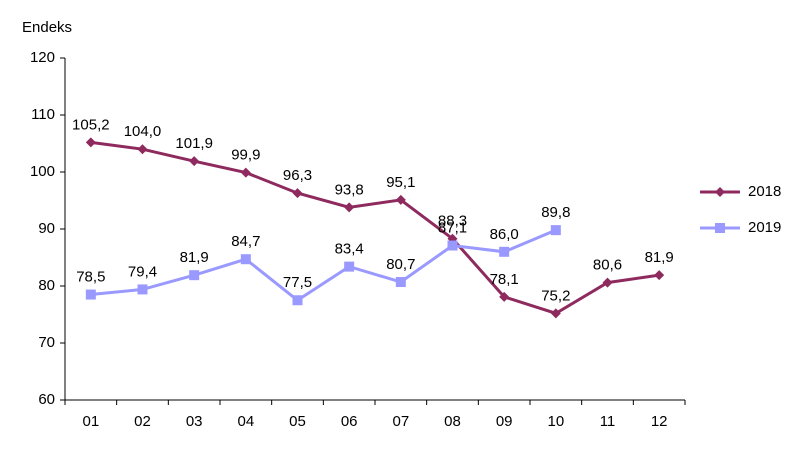 Image resolution: width=800 pixels, height=450 pixels. I want to click on x-tick-label: 06, so click(349, 421).